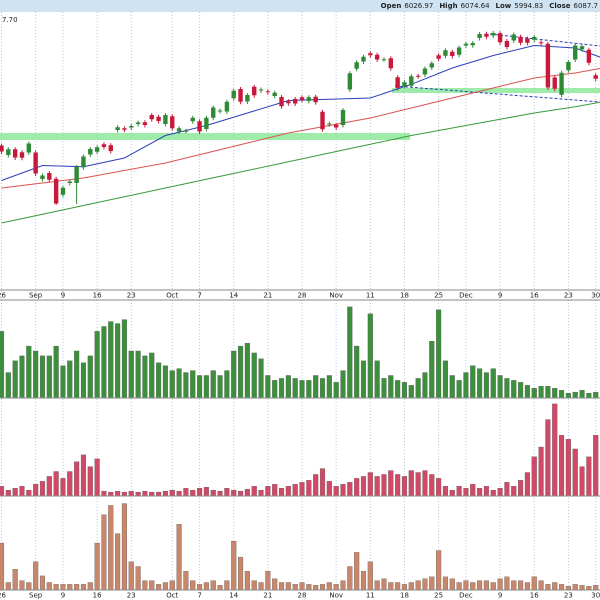 This screenshot has width=600, height=600. What do you see at coordinates (36, 296) in the screenshot?
I see `x-tick-label: Sep` at bounding box center [36, 296].